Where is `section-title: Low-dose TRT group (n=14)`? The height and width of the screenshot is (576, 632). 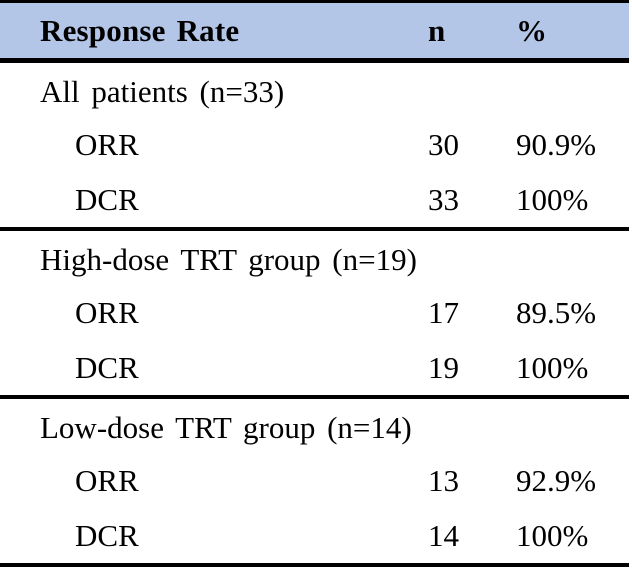
section-title: Low-dose TRT group (n=14) is located at coordinates (226, 427).